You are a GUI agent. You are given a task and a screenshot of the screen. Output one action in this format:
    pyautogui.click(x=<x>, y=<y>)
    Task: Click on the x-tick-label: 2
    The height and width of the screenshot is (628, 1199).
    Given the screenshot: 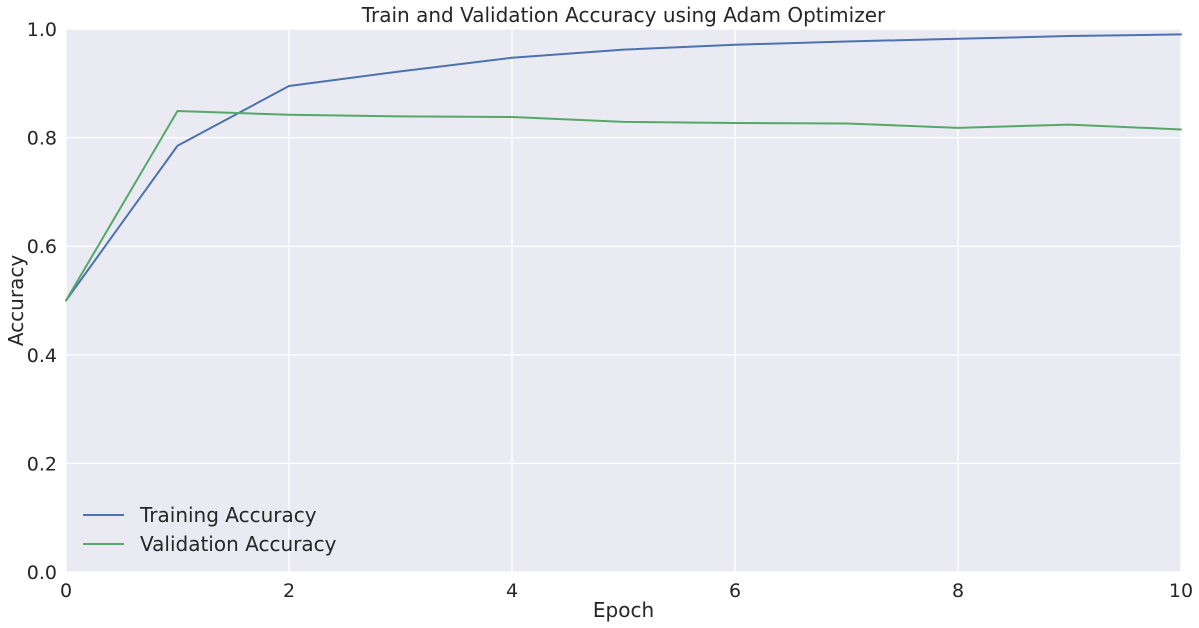 What is the action you would take?
    pyautogui.click(x=289, y=591)
    